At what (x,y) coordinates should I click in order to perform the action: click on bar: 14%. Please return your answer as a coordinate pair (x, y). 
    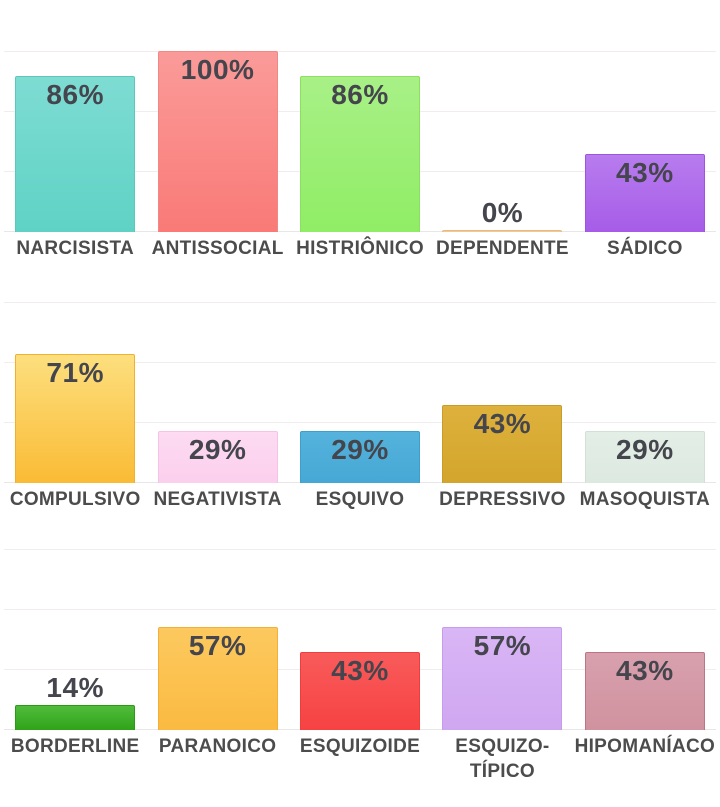
    Looking at the image, I should click on (75, 702).